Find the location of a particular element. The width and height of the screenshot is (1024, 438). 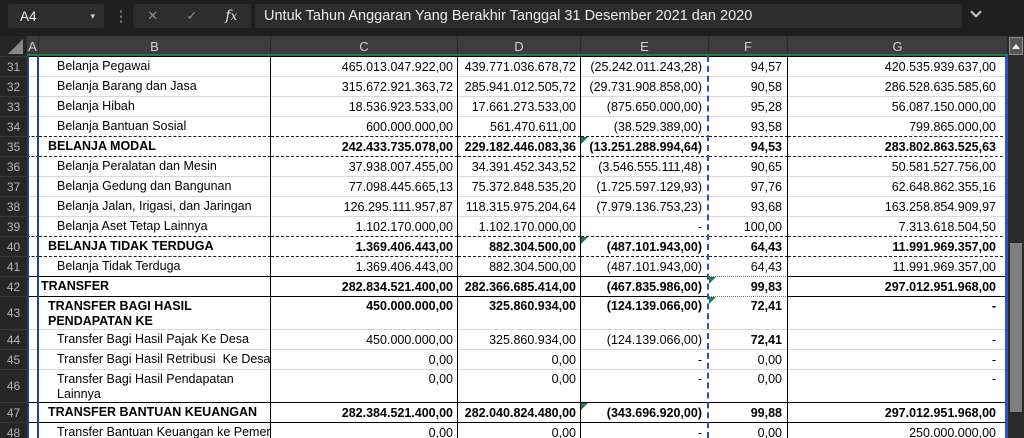

row-header: 35 is located at coordinates (13, 146).